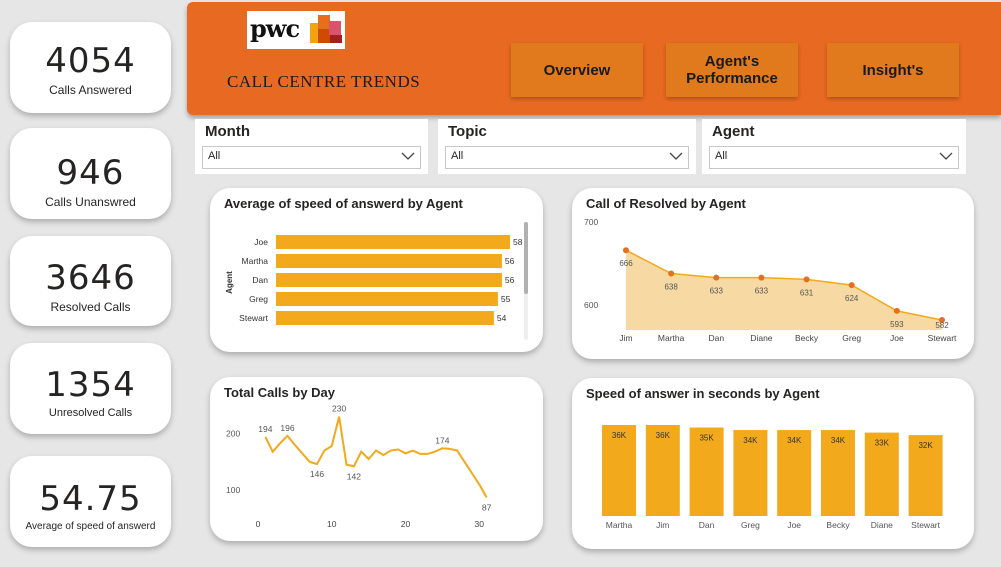 Image resolution: width=1001 pixels, height=567 pixels. What do you see at coordinates (807, 292) in the screenshot?
I see `data-label: 631` at bounding box center [807, 292].